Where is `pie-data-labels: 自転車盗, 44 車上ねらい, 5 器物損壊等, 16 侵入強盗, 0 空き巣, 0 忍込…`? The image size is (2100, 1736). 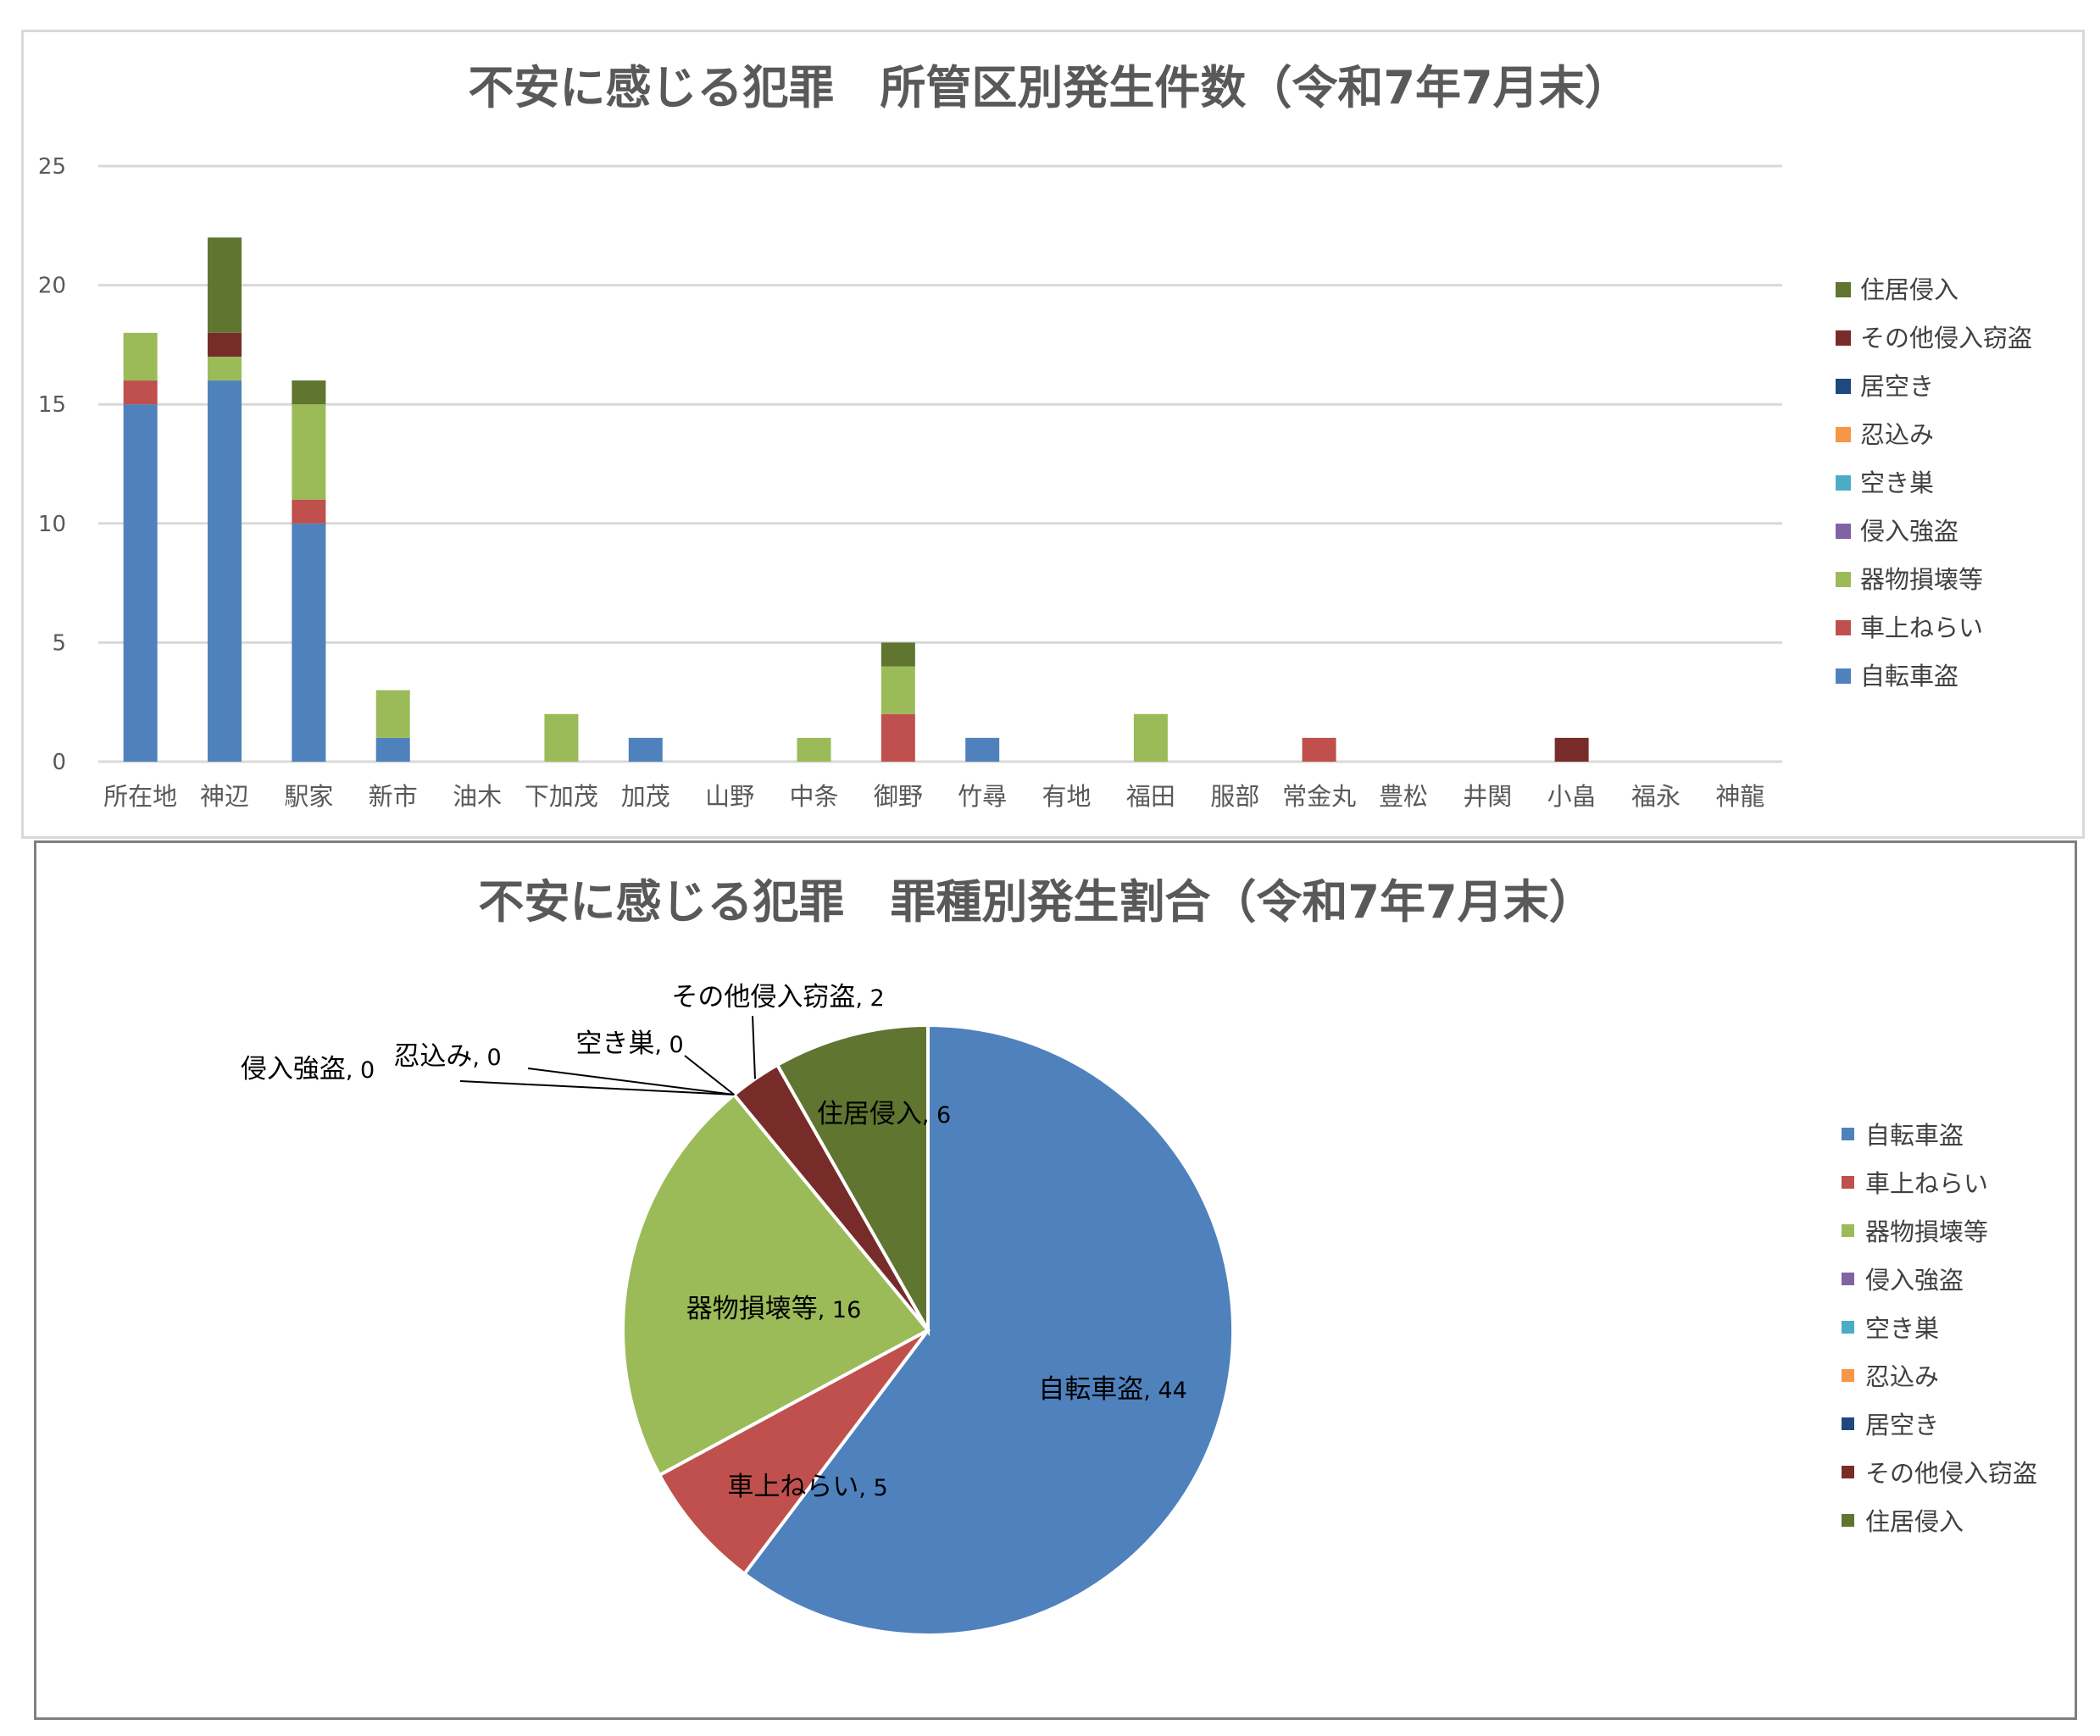 pie-data-labels: 自転車盗, 44 車上ねらい, 5 器物損壊等, 16 侵入強盗, 0 空き巣, 0 忍込… is located at coordinates (714, 1242).